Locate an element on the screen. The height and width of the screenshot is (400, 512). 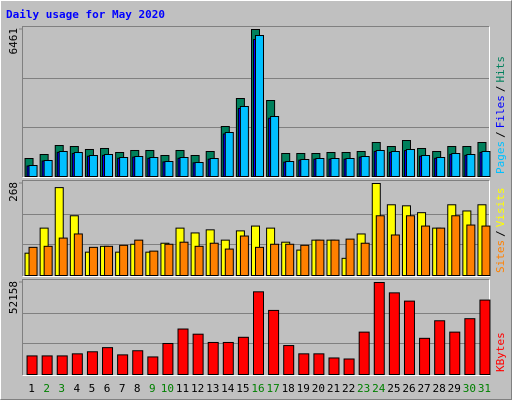
x-tick-label: 6 is located at coordinates (107, 388).